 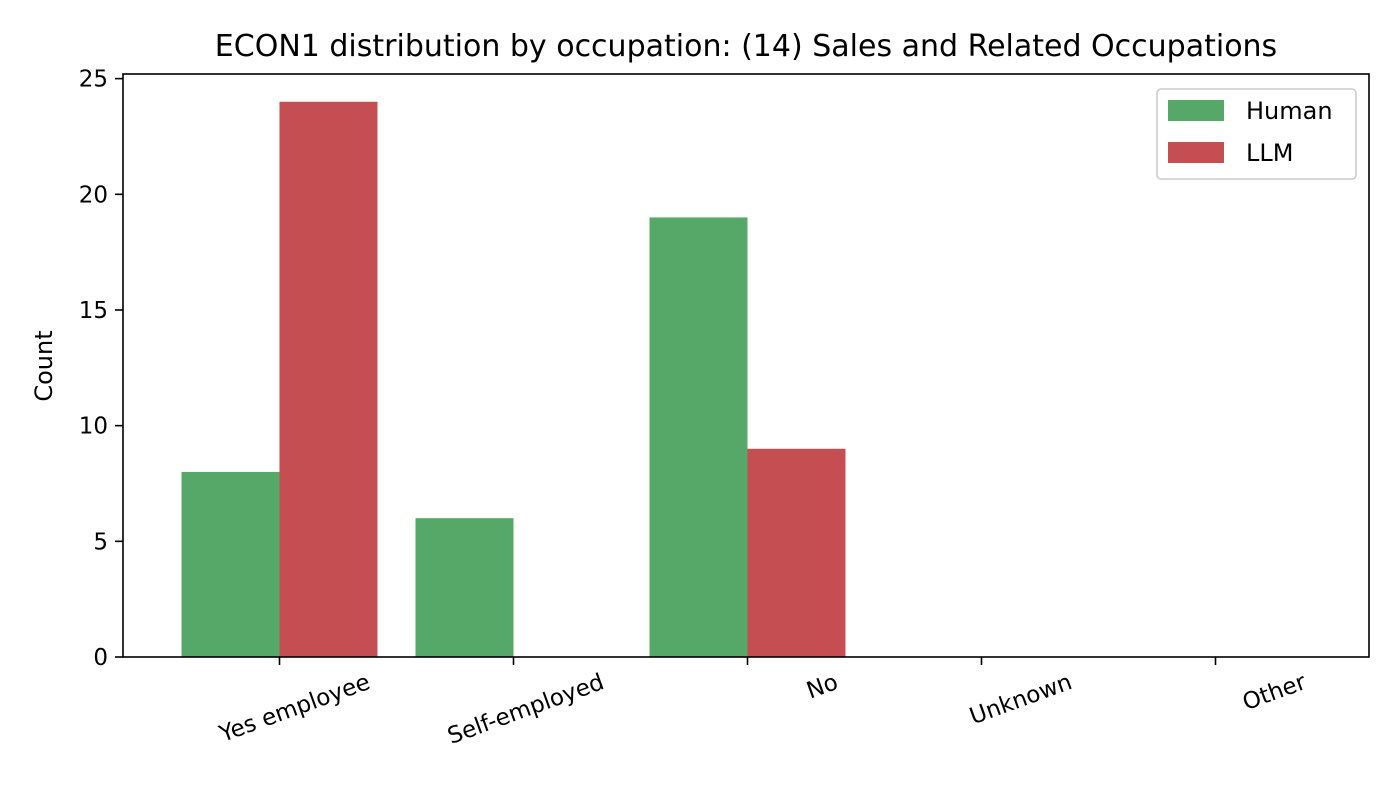 What do you see at coordinates (762, 703) in the screenshot?
I see `x-axis: Yes employee Self-employed No Unknown Other` at bounding box center [762, 703].